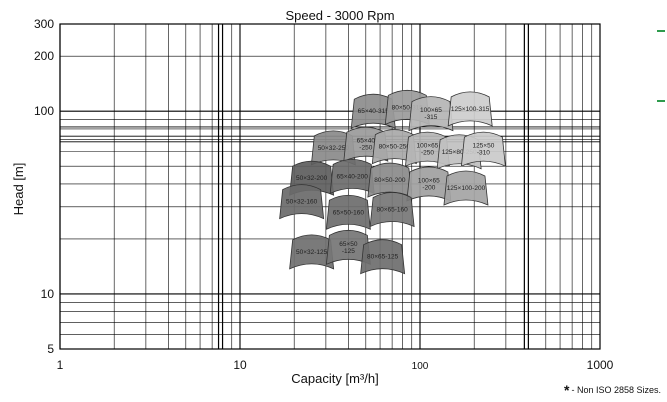 The image size is (667, 402). What do you see at coordinates (334, 378) in the screenshot?
I see `x-axis-label: Capacity [m³/h]` at bounding box center [334, 378].